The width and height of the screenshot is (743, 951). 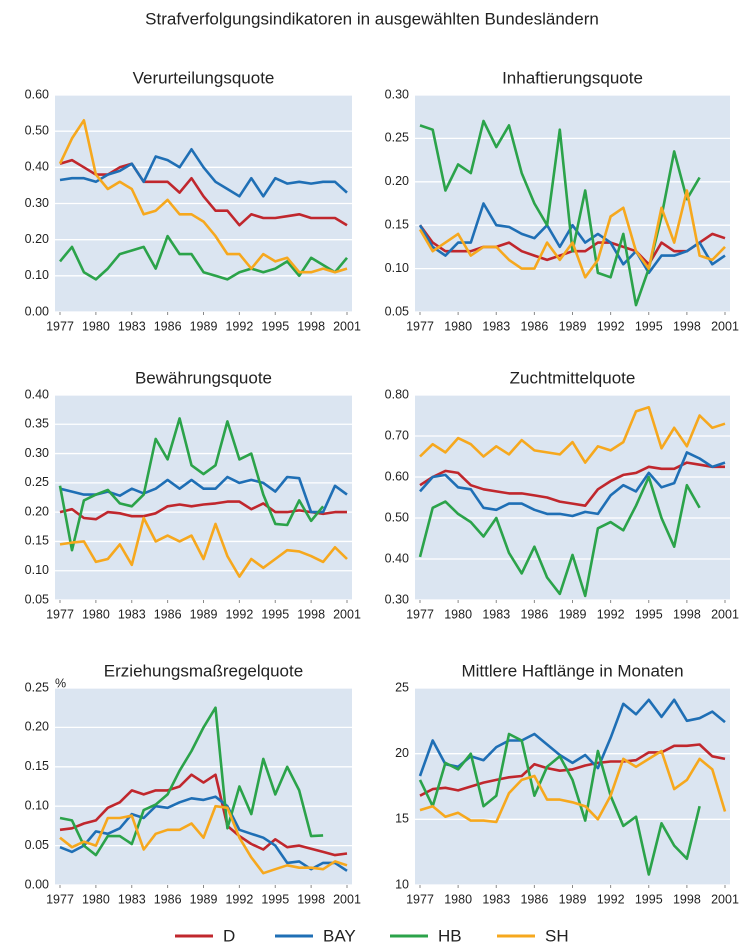 What do you see at coordinates (37, 94) in the screenshot?
I see `y-tick-label: 0.60` at bounding box center [37, 94].